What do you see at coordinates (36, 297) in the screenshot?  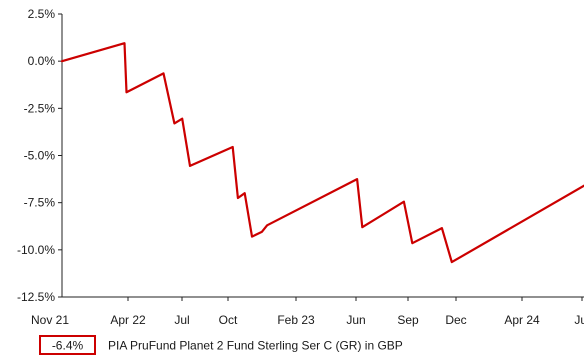 I see `y-tick-label: -12.5%` at bounding box center [36, 297].